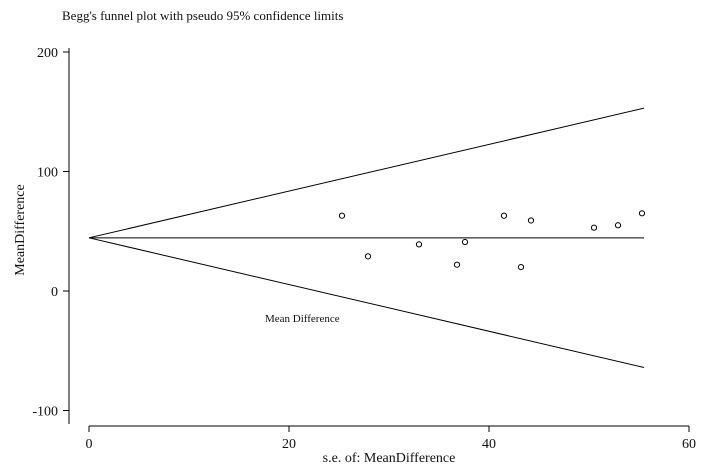  Describe the element at coordinates (389, 458) in the screenshot. I see `x-axis-title: s.e. of: MeanDifference` at that location.